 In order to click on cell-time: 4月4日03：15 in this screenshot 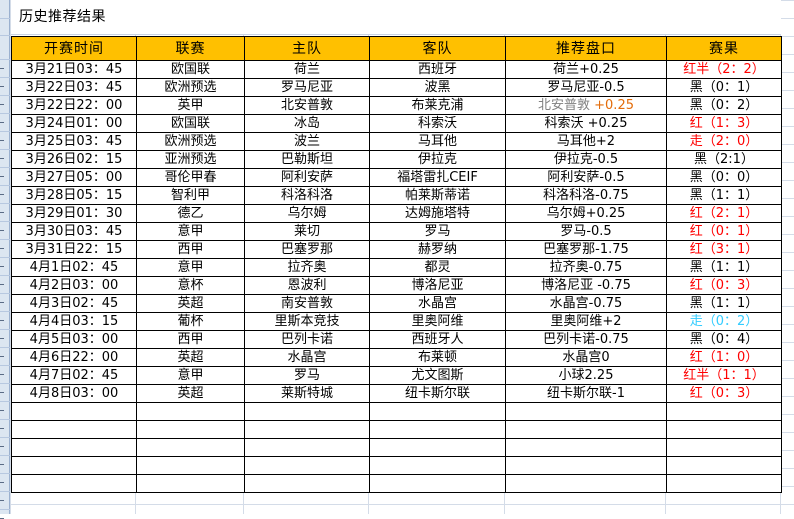, I will do `click(74, 321)`.